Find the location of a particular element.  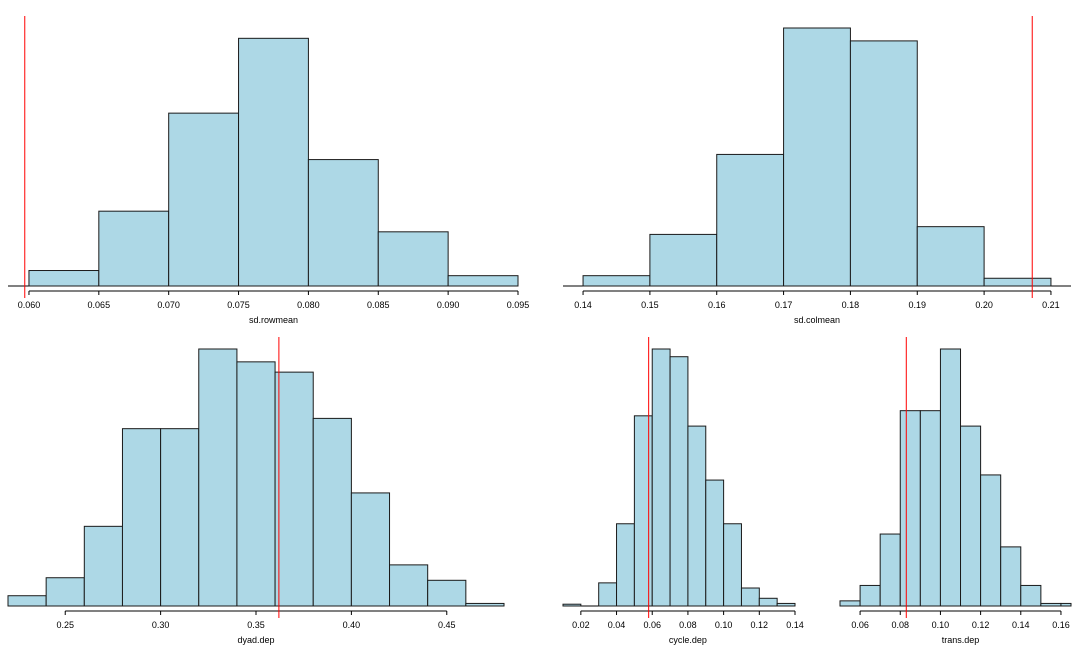

x-tick-label: 0.17 is located at coordinates (784, 305).